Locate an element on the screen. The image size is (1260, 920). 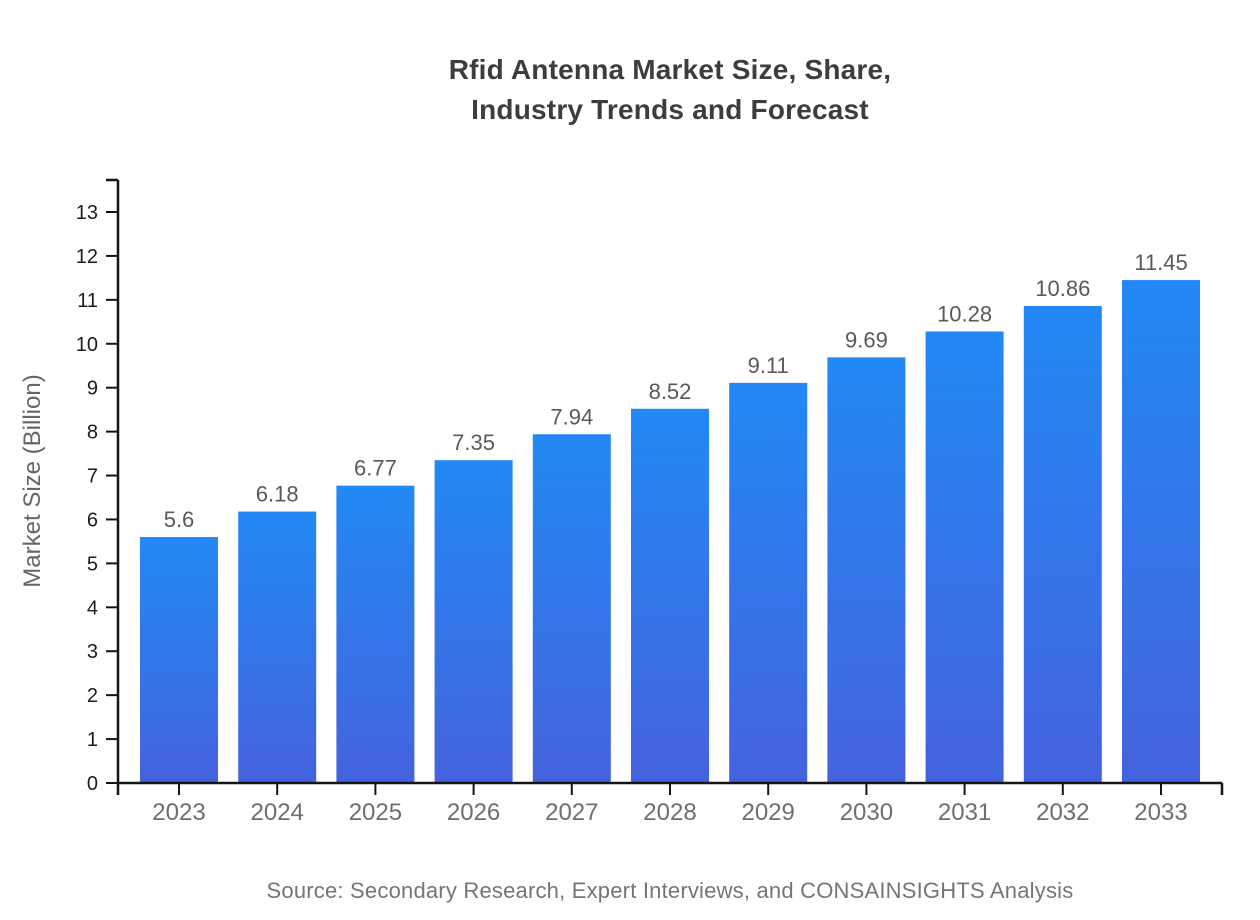
bar-2031 is located at coordinates (964, 557).